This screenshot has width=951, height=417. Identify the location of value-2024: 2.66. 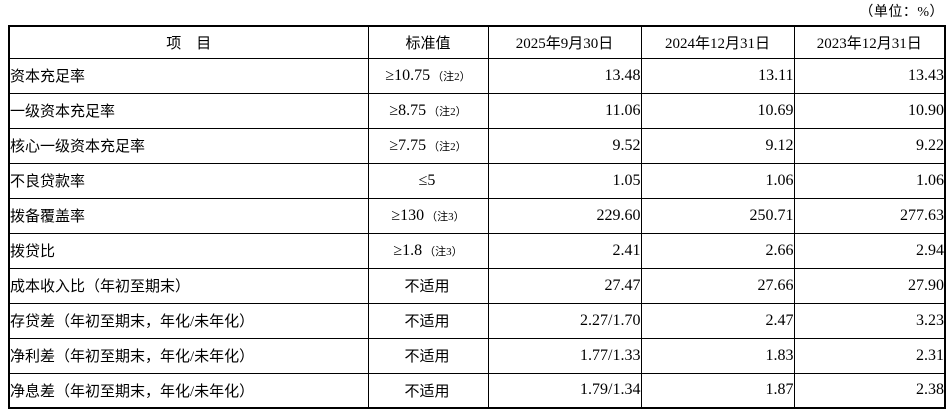
(717, 250).